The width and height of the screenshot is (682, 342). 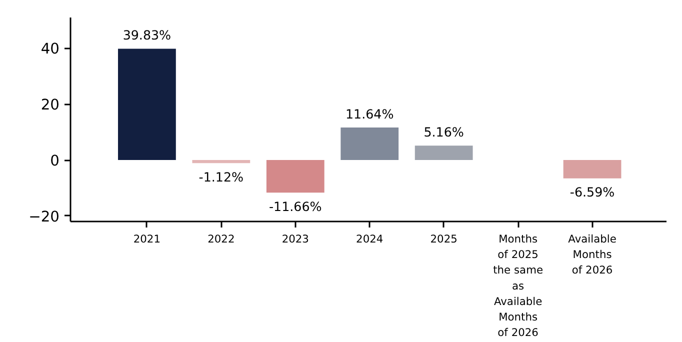 I want to click on x-tick-label: 2024, so click(x=370, y=239).